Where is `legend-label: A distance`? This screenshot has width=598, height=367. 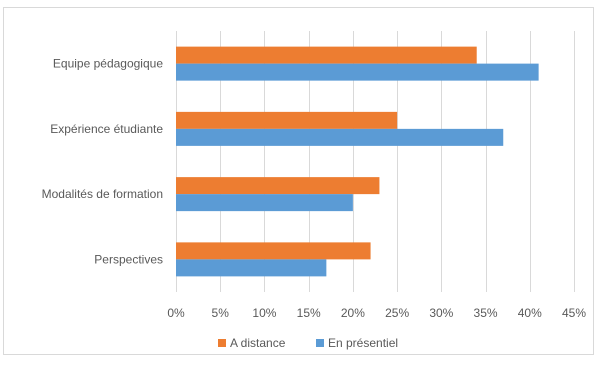 legend-label: A distance is located at coordinates (258, 343).